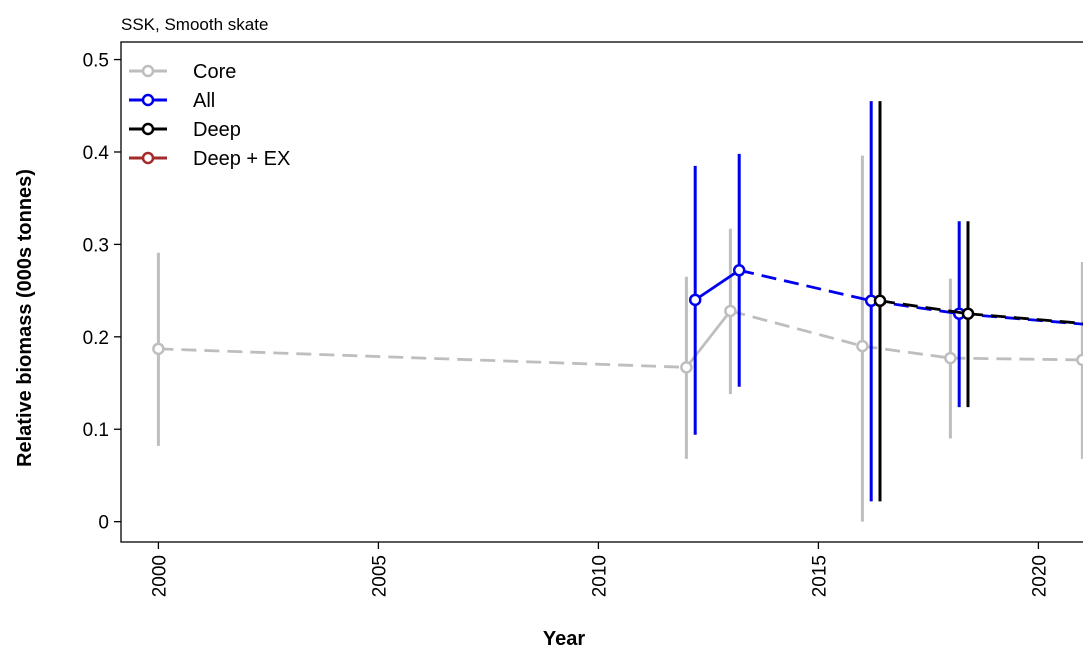 This screenshot has height=650, width=1083. I want to click on x-tick-label: 2020, so click(1039, 576).